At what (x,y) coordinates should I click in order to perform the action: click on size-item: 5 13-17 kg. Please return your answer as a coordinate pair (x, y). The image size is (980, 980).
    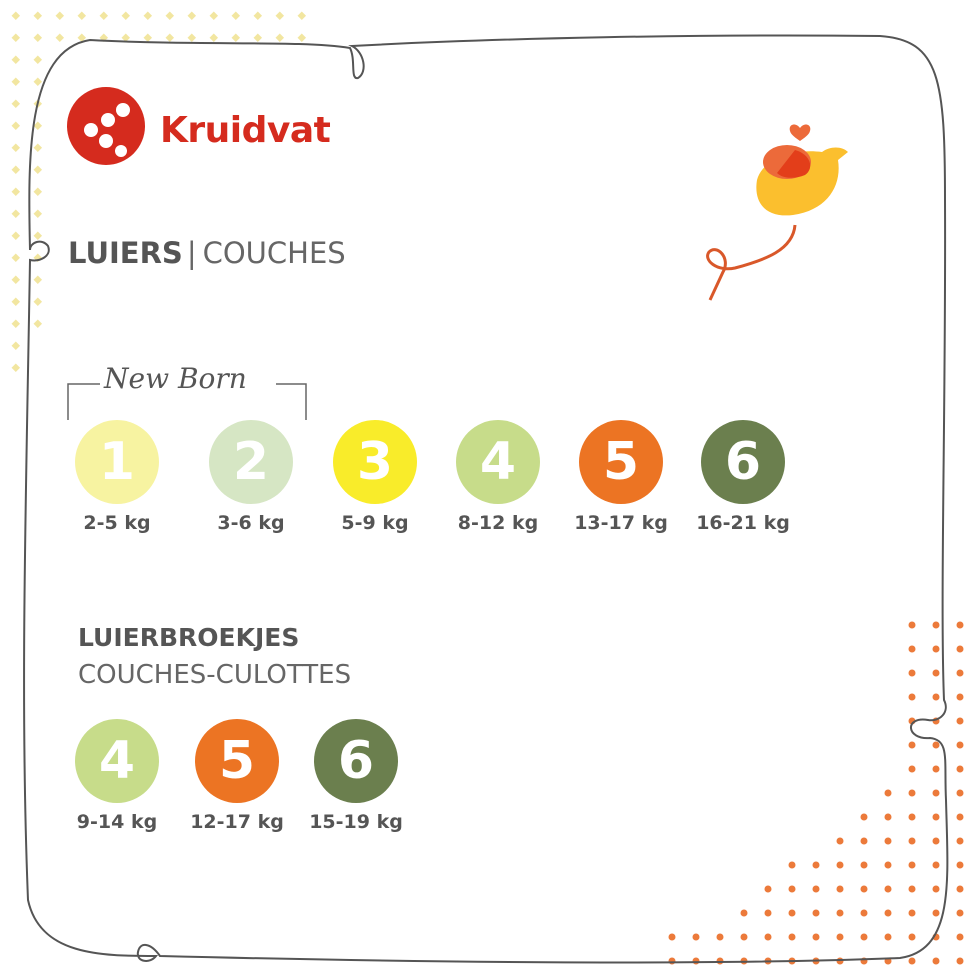
    Looking at the image, I should click on (621, 477).